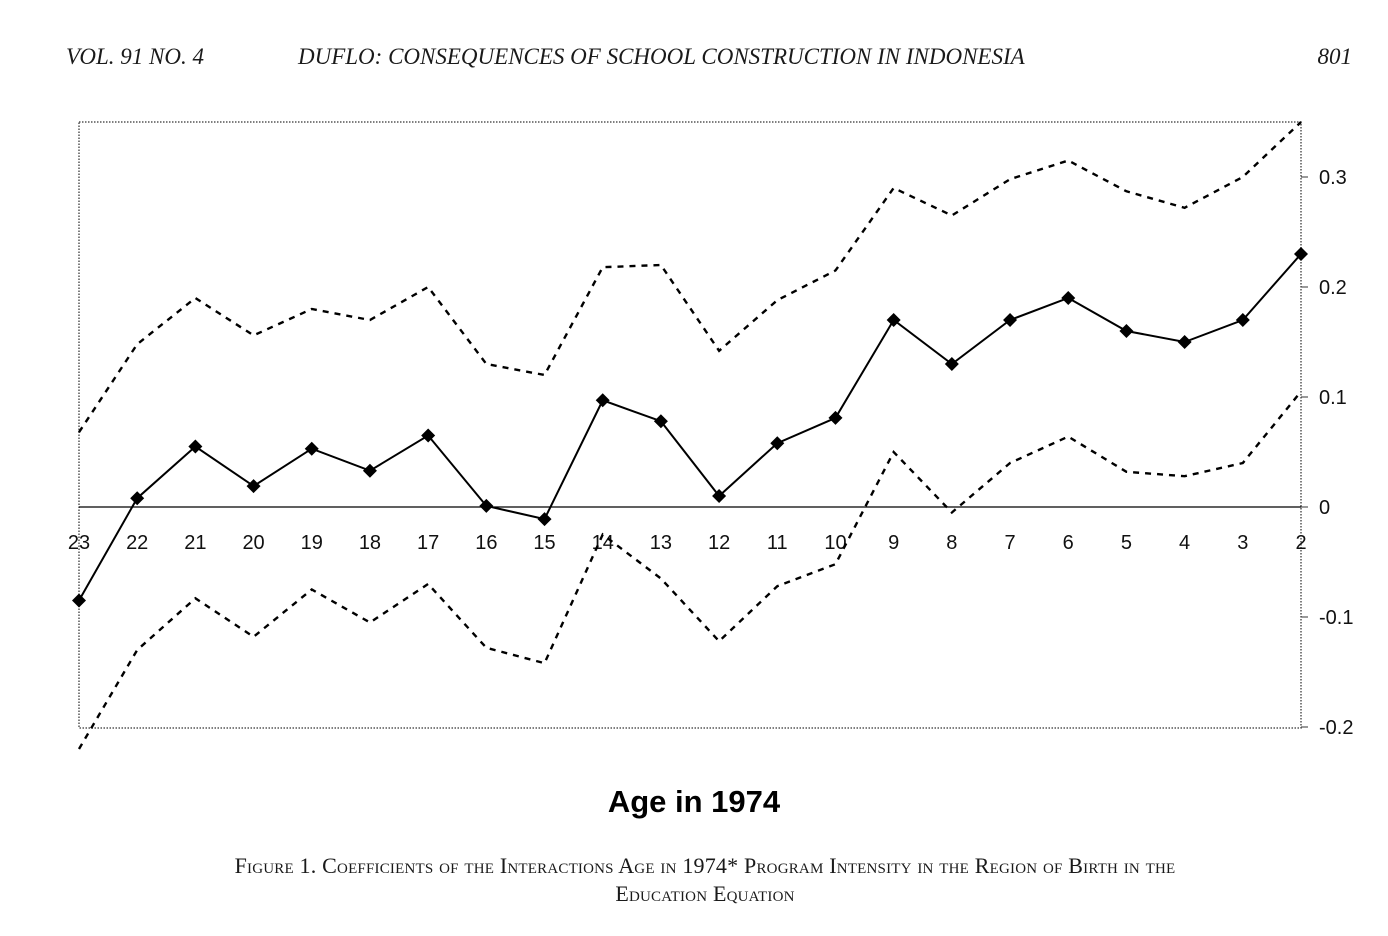 The height and width of the screenshot is (936, 1388). I want to click on y-tick-label: -0.1, so click(1336, 618).